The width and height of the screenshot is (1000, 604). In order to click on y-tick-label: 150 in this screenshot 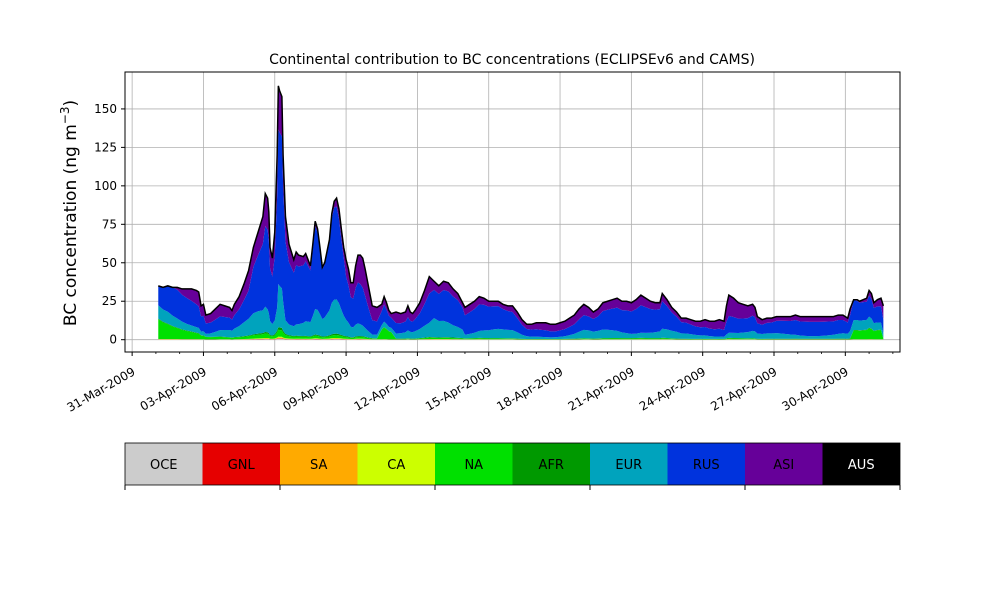, I will do `click(105, 109)`.